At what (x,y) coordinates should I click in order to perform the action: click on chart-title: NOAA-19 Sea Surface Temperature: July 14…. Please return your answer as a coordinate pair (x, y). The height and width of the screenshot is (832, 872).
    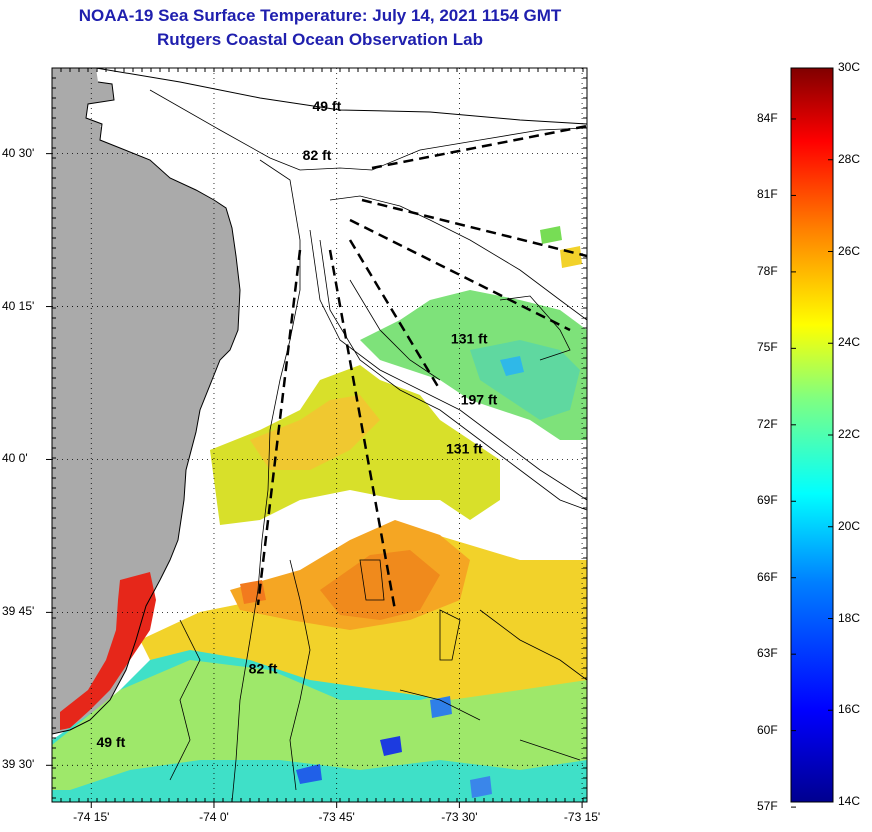
    Looking at the image, I should click on (320, 15).